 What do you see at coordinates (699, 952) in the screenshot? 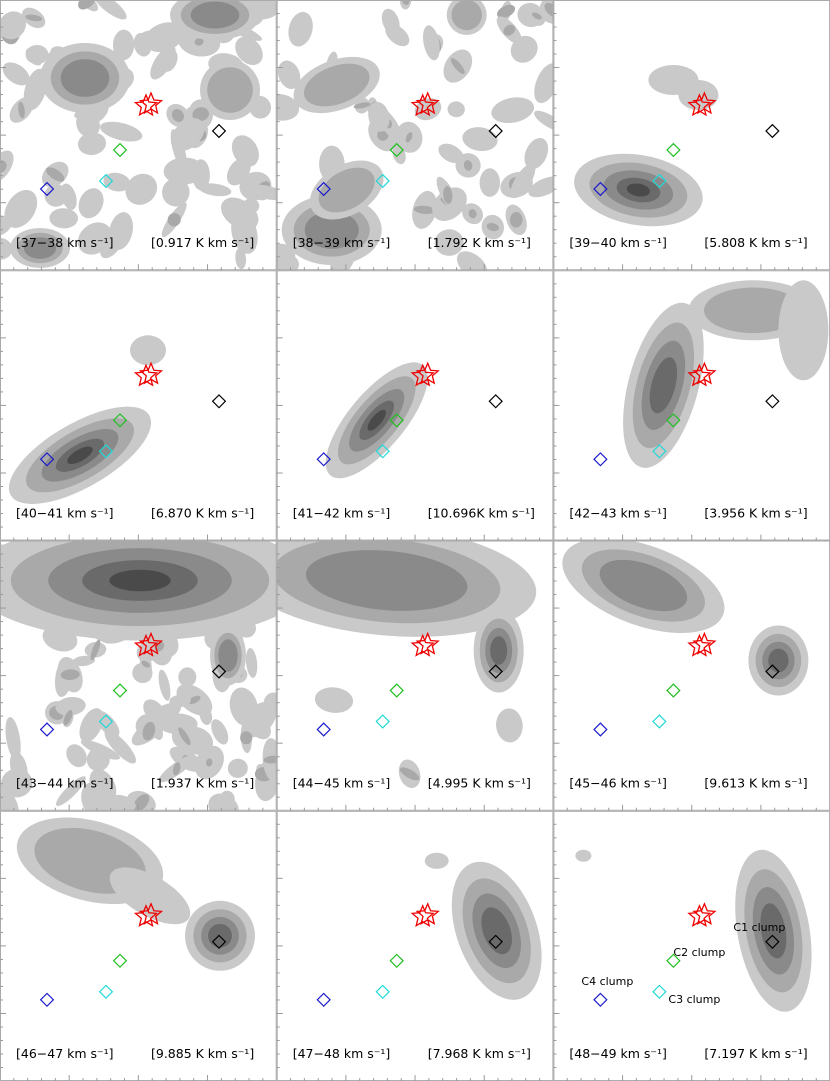
I see `clump-label: C2 clump` at bounding box center [699, 952].